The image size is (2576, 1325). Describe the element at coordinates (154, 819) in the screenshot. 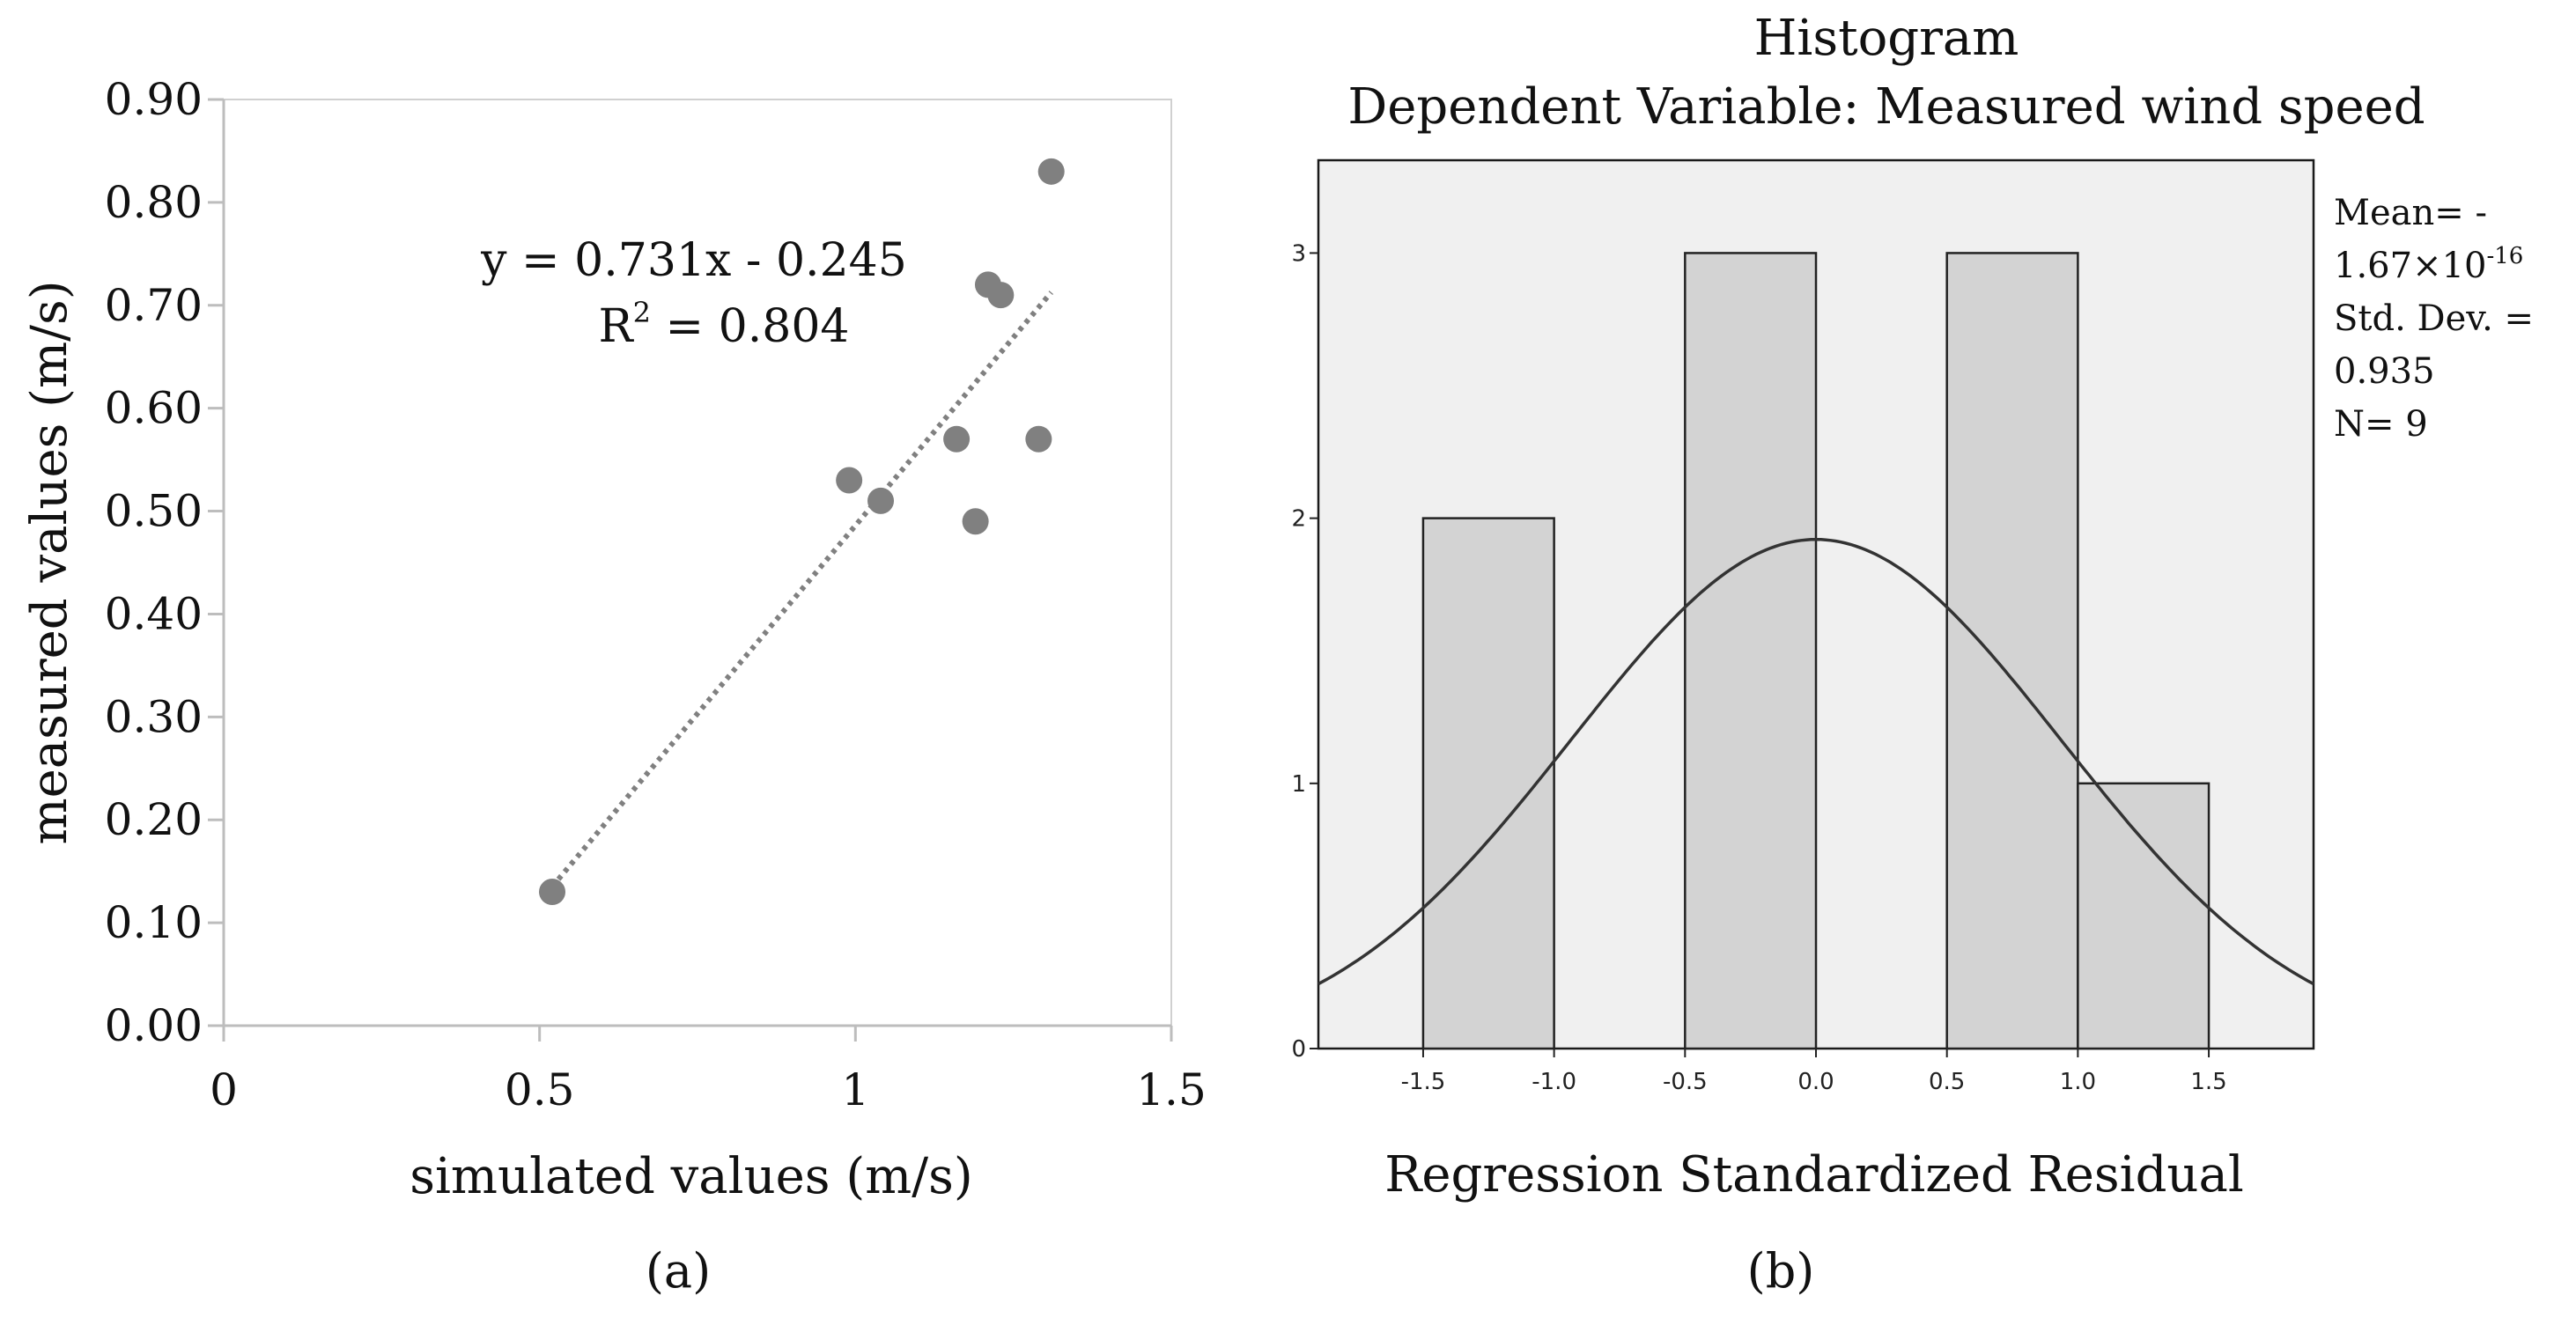

I see `scatter-y-tick-label: 0.20` at that location.